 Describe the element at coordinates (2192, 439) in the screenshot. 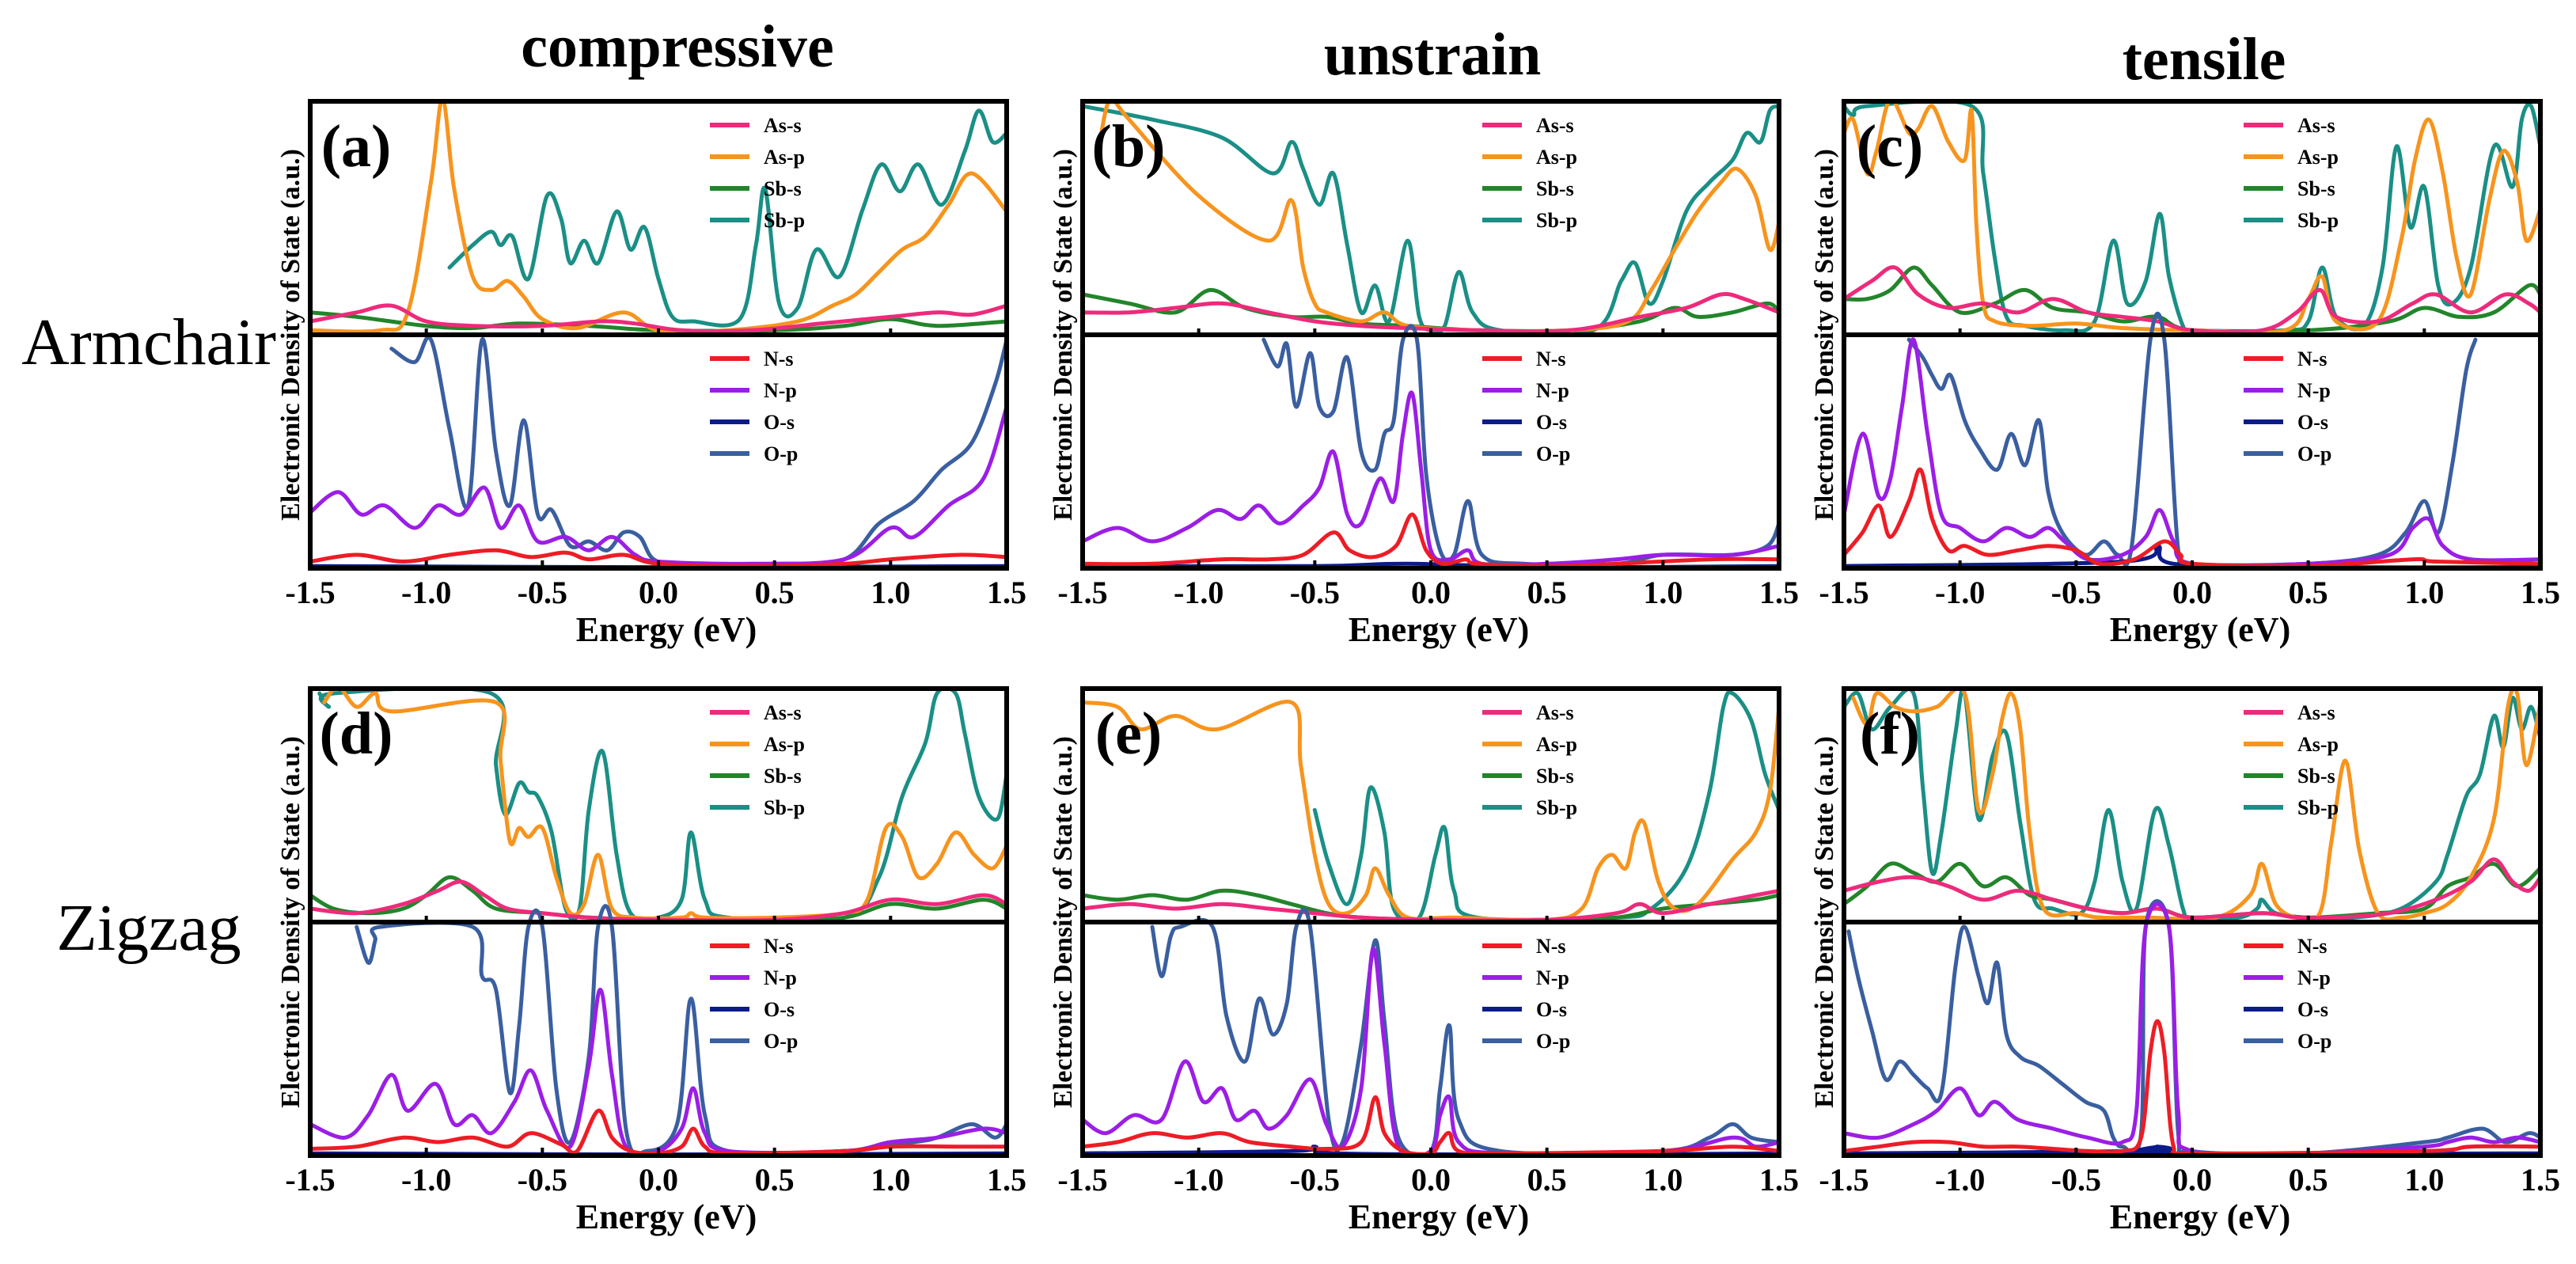

I see `panel-c-series-o-p` at that location.